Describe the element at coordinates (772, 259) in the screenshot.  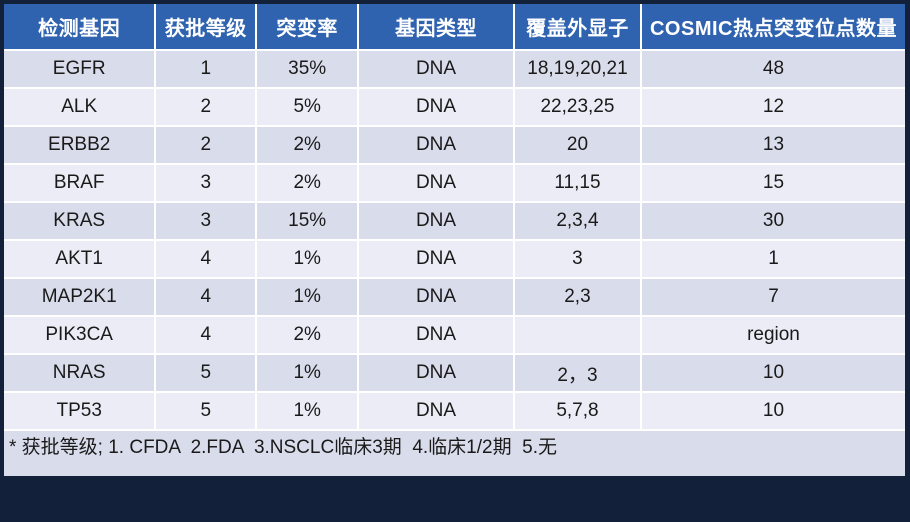
I see `cell-cosmic: 1` at that location.